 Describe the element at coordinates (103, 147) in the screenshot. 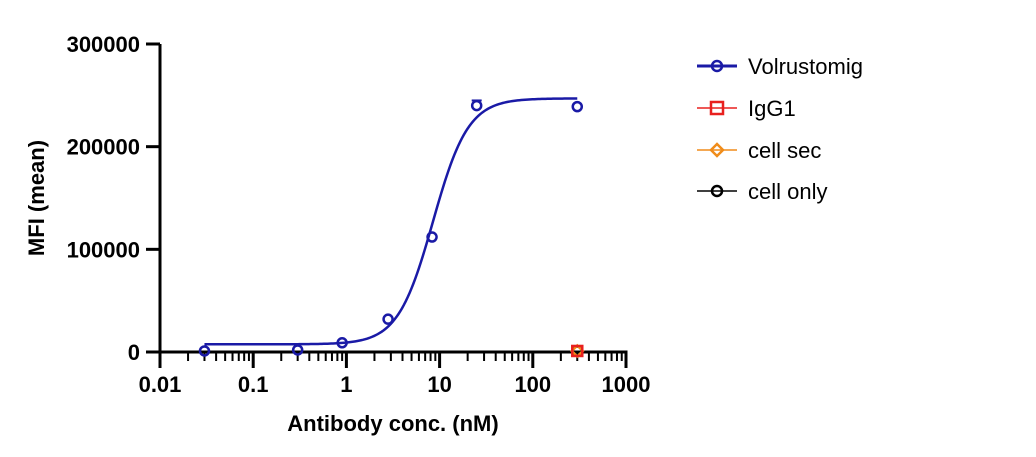

I see `y-tick-label: 200000` at that location.